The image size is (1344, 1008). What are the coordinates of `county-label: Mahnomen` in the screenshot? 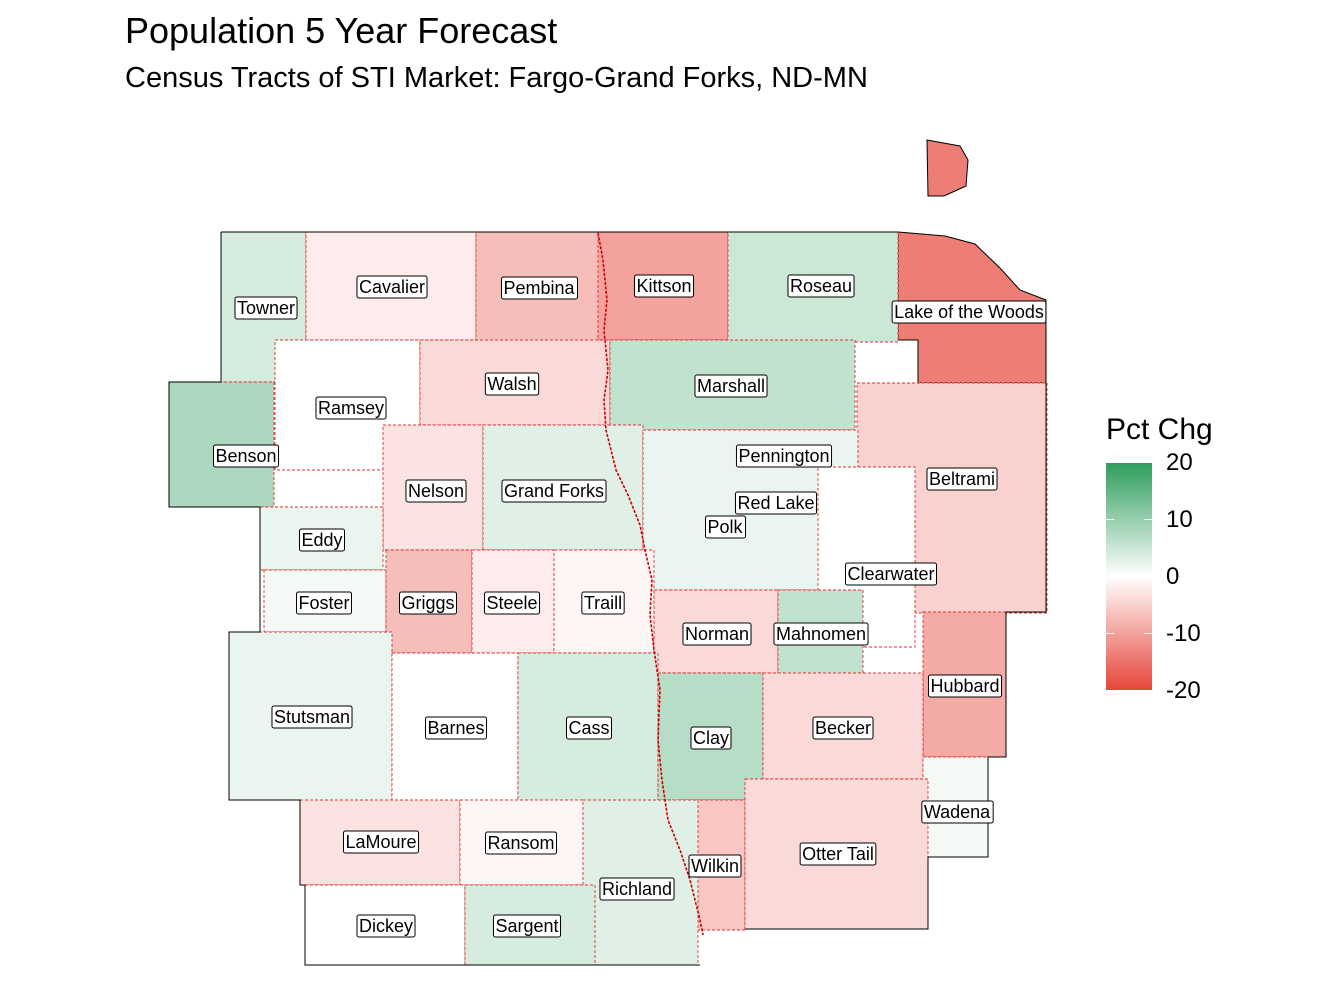 It's located at (821, 634).